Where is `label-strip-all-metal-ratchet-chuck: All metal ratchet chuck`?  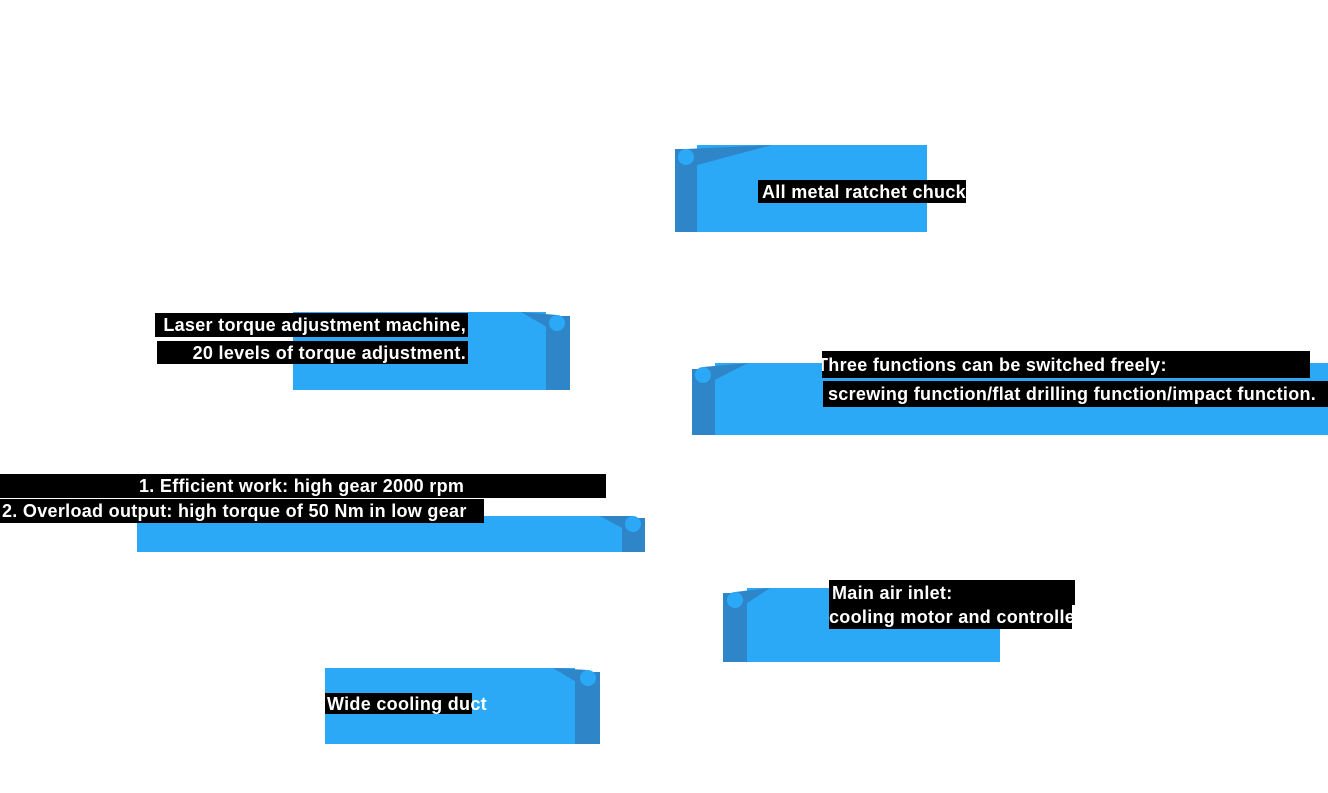
label-strip-all-metal-ratchet-chuck: All metal ratchet chuck is located at coordinates (862, 191).